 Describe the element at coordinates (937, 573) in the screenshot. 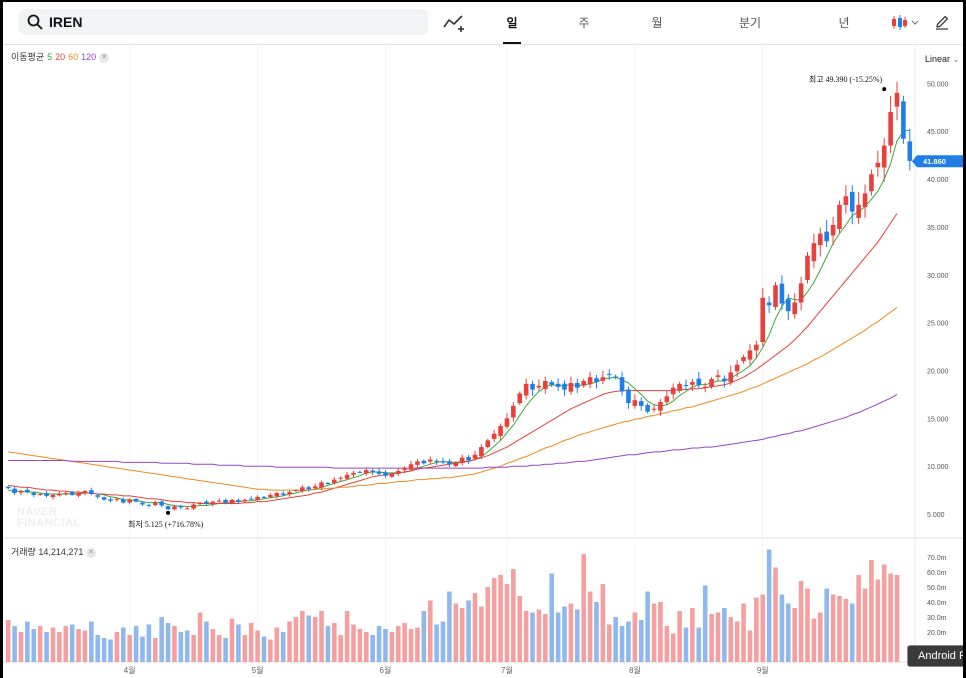

I see `volume-tick-label: 60.0m` at that location.